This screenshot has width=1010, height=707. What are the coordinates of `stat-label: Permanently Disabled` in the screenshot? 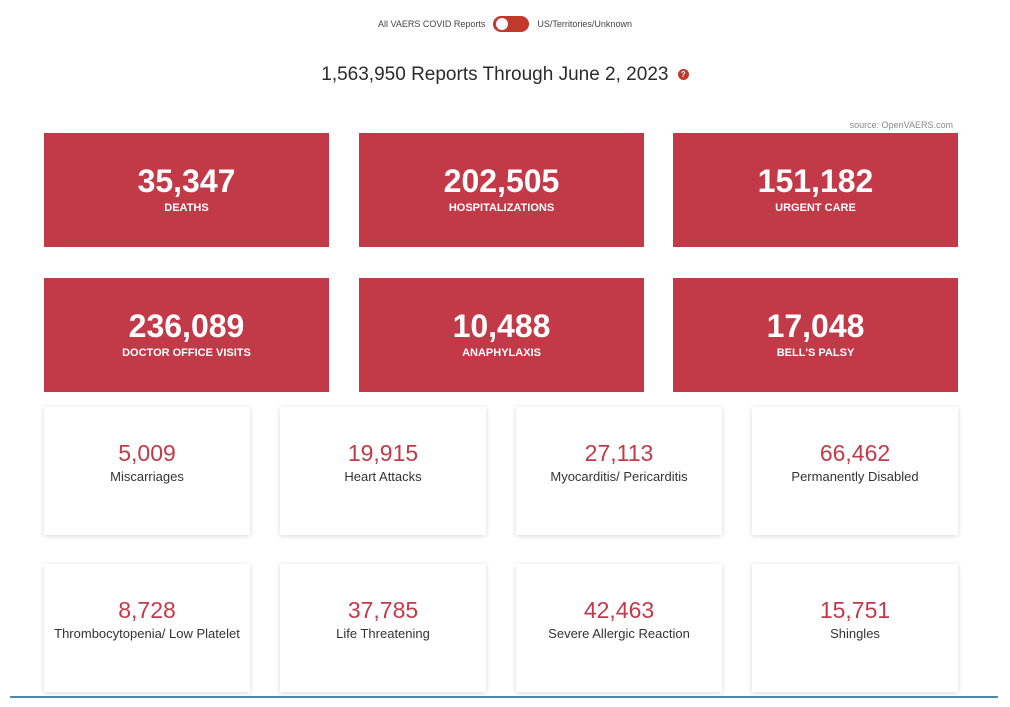 It's located at (855, 476).